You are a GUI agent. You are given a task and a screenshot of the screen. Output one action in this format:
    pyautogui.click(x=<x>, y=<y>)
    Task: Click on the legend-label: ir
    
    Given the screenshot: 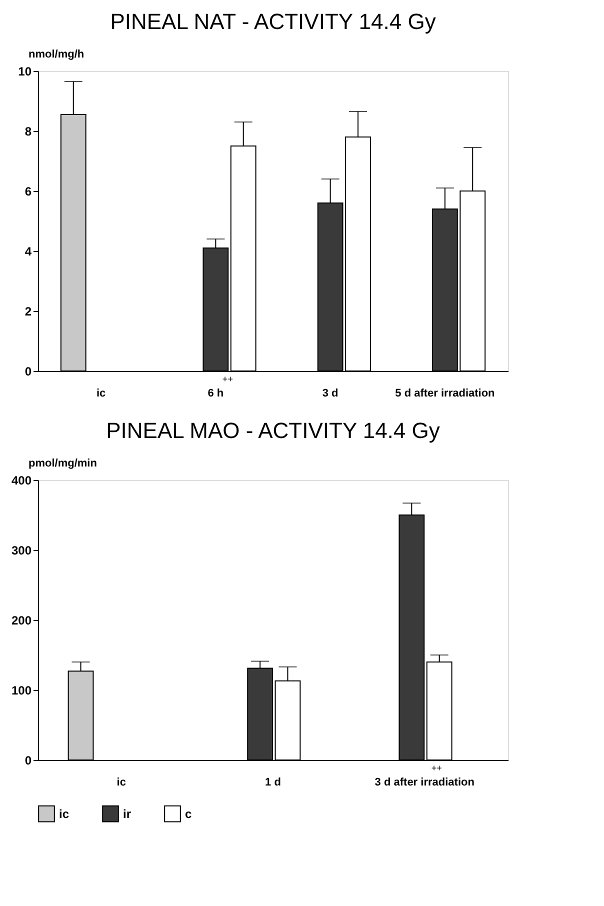 What is the action you would take?
    pyautogui.click(x=127, y=813)
    